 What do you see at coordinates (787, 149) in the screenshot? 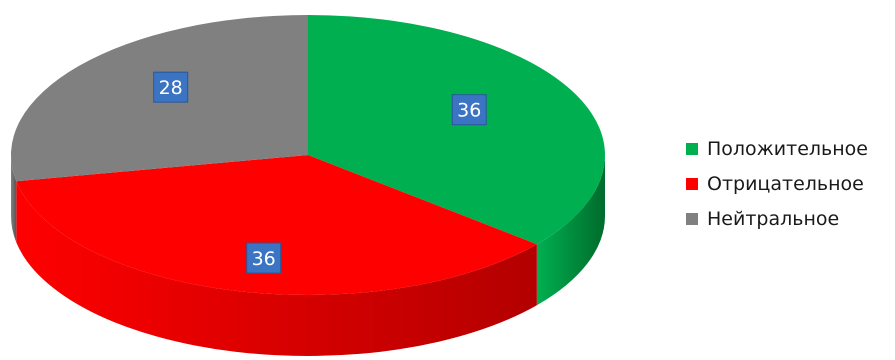
I see `legend-label-positive: Положительное` at bounding box center [787, 149].